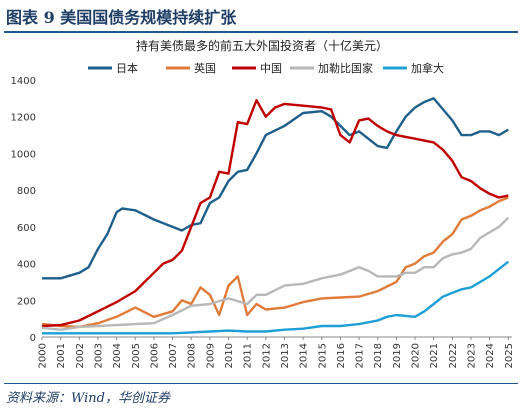  I want to click on y-tick-label: 1000, so click(23, 154).